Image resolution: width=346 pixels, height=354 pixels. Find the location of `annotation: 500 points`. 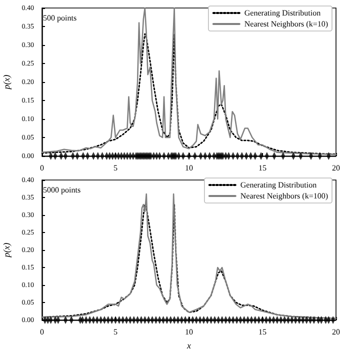

annotation: 500 points is located at coordinates (60, 18).